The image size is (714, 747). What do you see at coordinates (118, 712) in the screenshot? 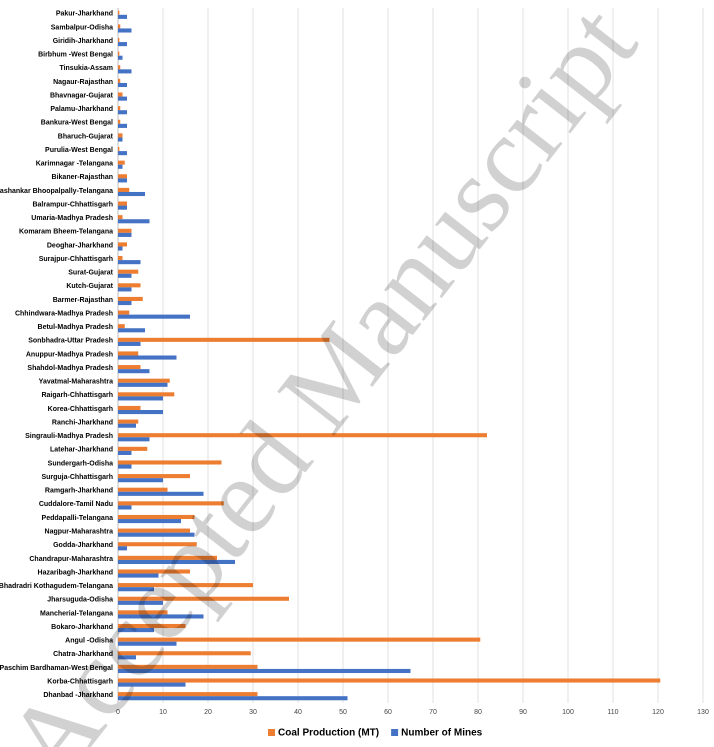
I see `x-tick-label: 0` at bounding box center [118, 712].